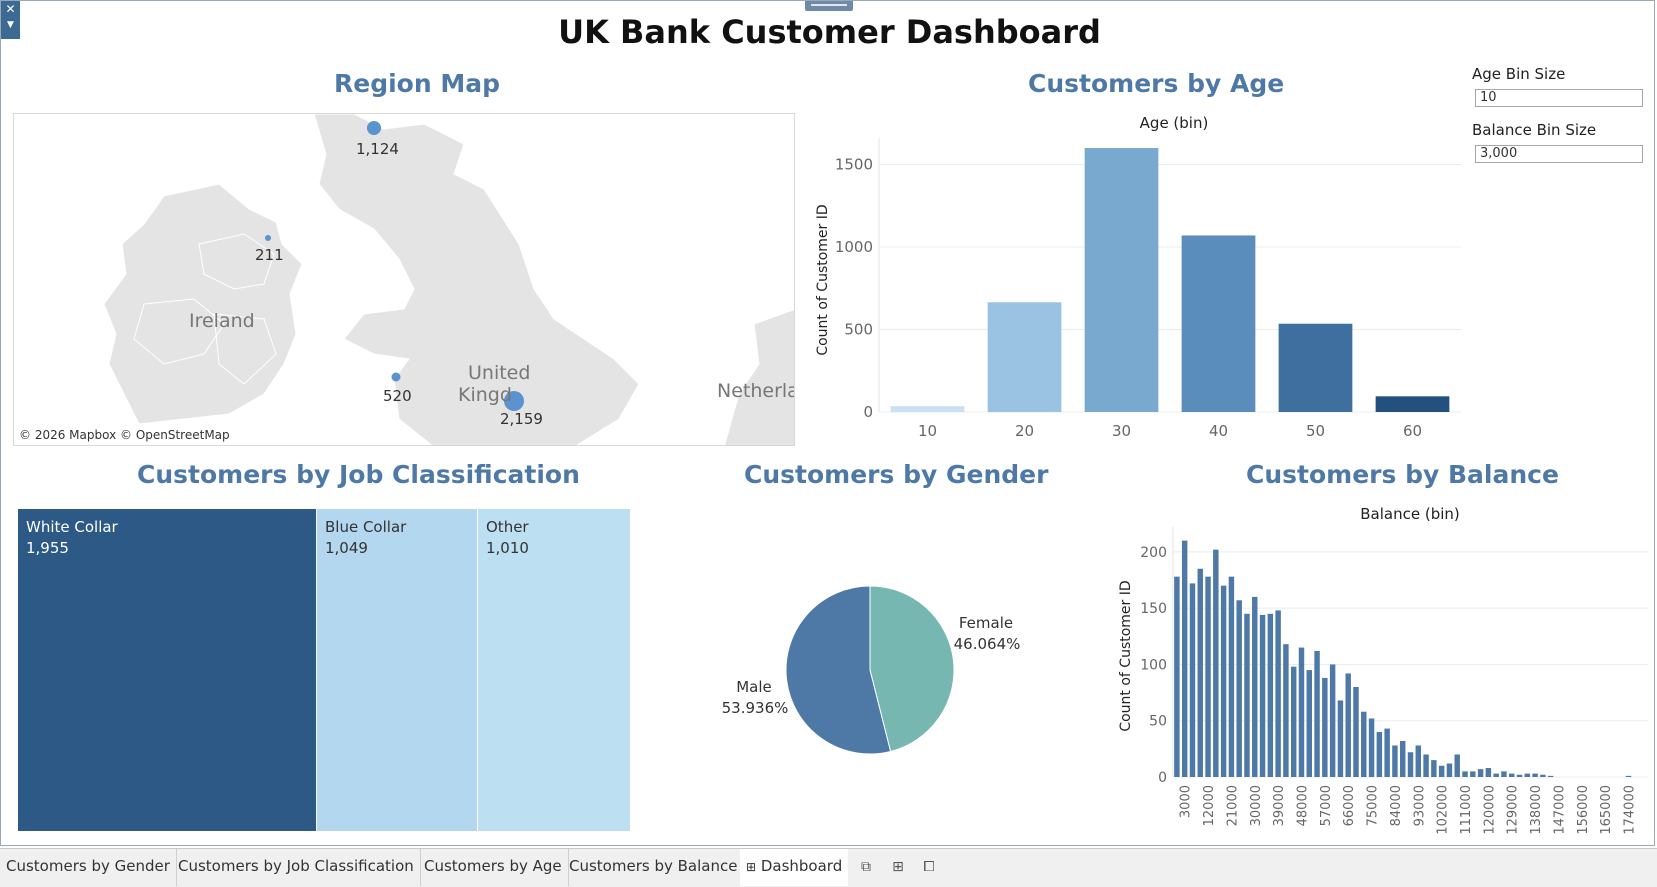  I want to click on balance-x-tick-label: 129000, so click(1513, 810).